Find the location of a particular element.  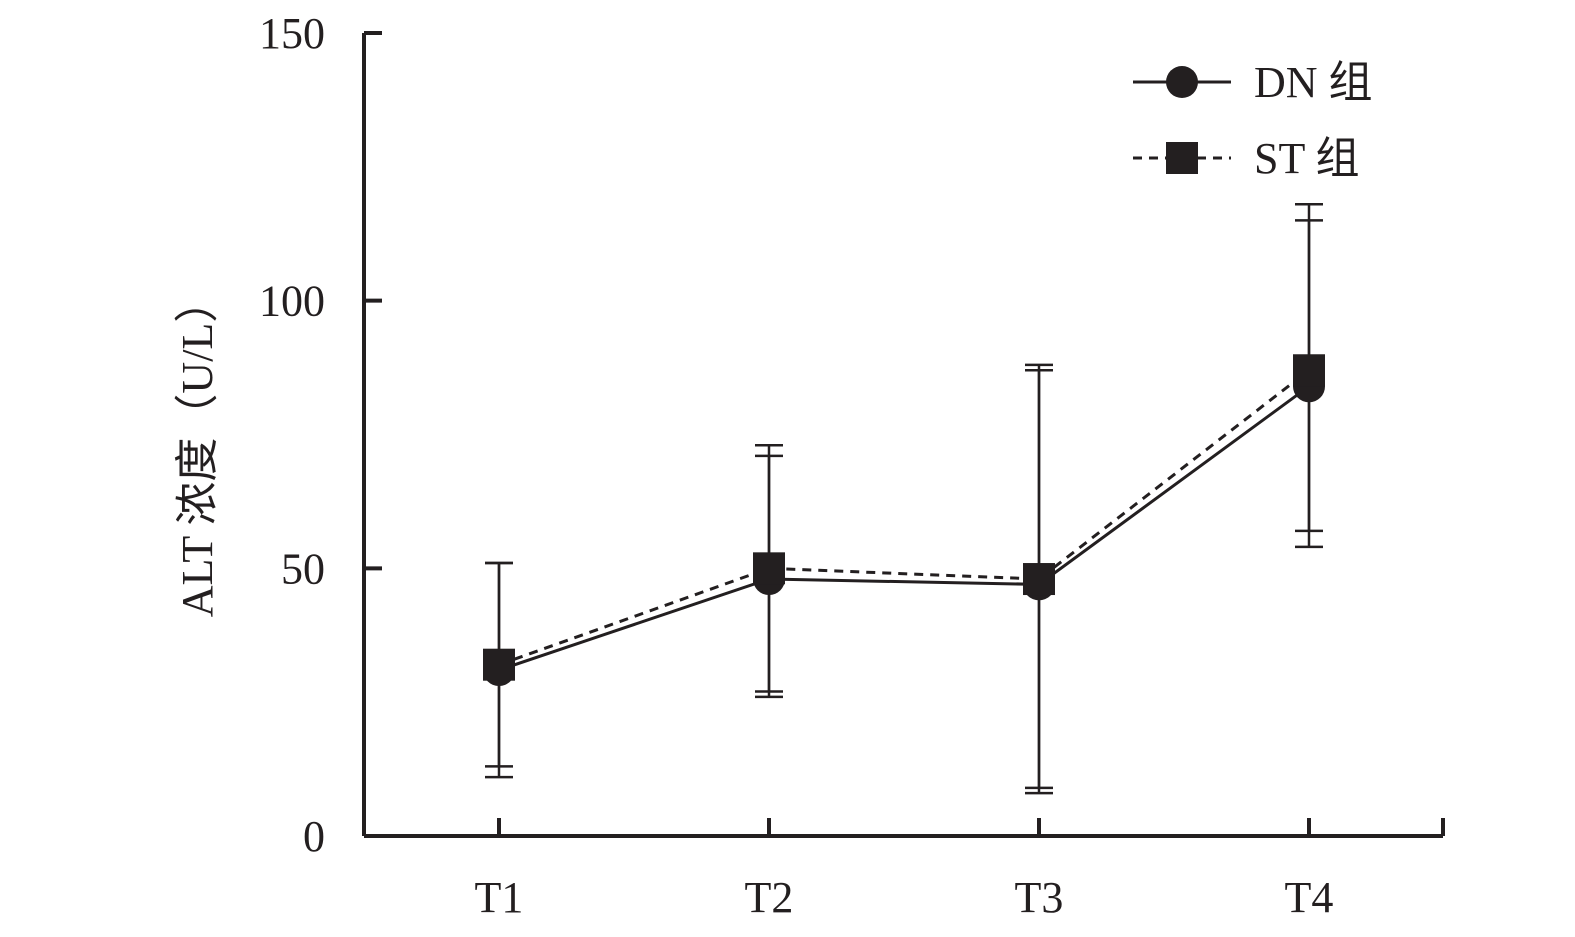

legend-marker-st is located at coordinates (1182, 158).